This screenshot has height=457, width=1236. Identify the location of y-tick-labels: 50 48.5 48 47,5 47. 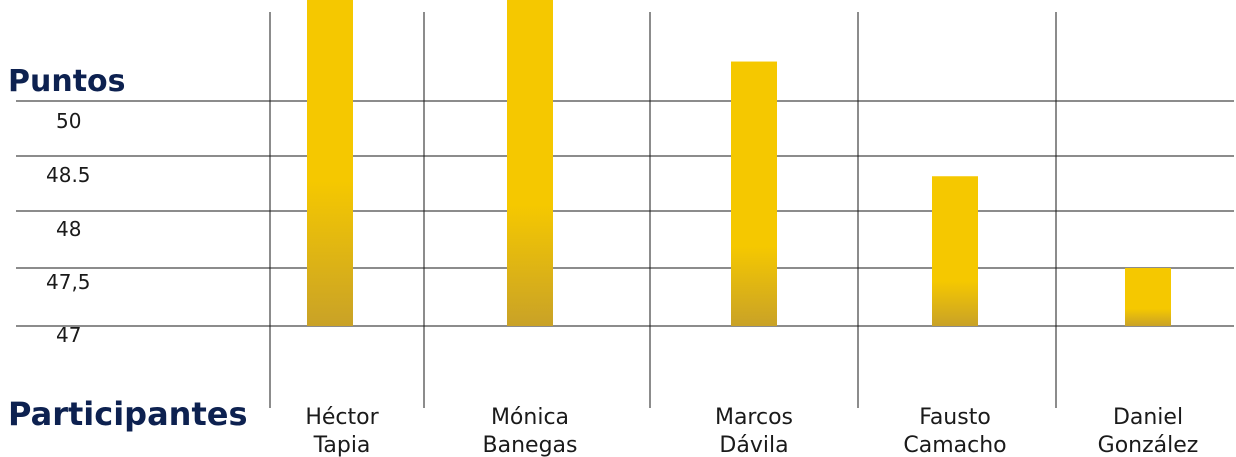
(68, 228).